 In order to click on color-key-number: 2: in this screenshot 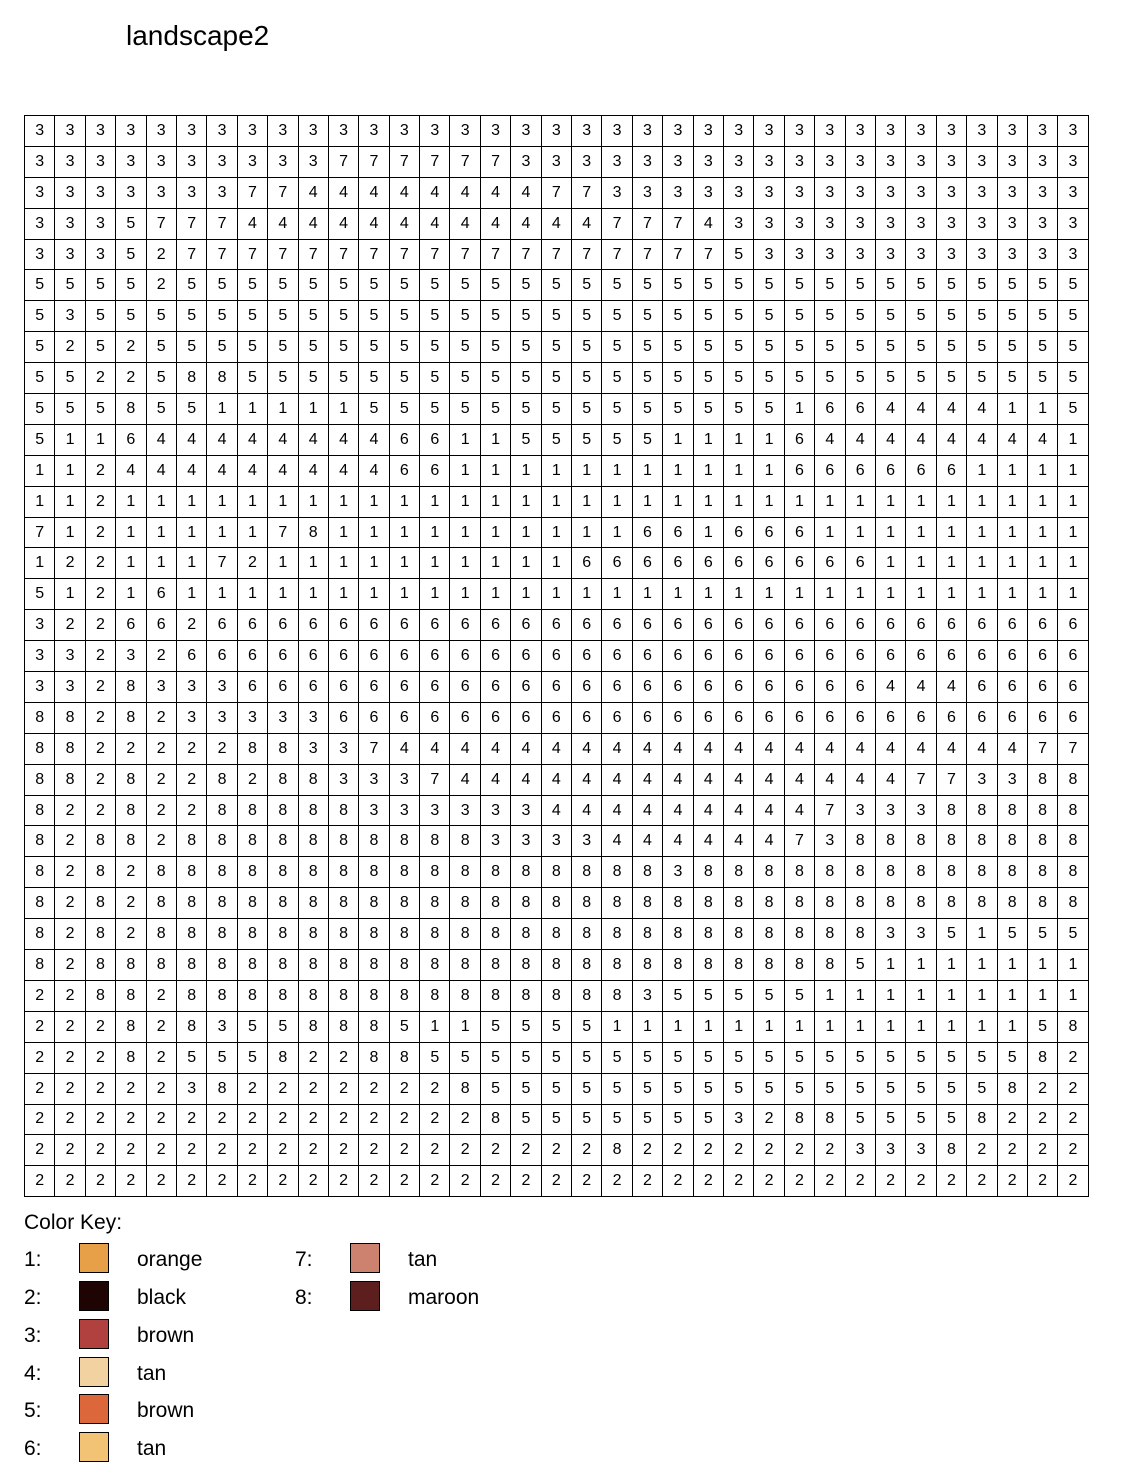, I will do `click(33, 1297)`.